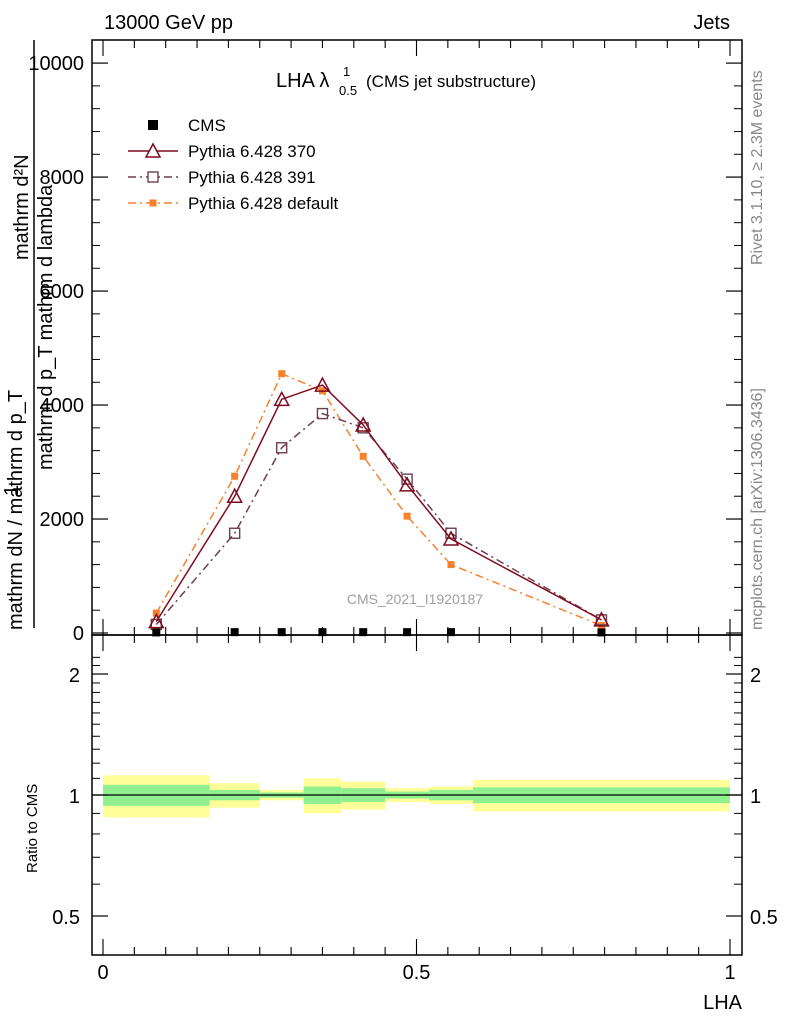 This screenshot has height=1024, width=786. I want to click on analysis-watermark: CMS_2021_I1920187, so click(415, 599).